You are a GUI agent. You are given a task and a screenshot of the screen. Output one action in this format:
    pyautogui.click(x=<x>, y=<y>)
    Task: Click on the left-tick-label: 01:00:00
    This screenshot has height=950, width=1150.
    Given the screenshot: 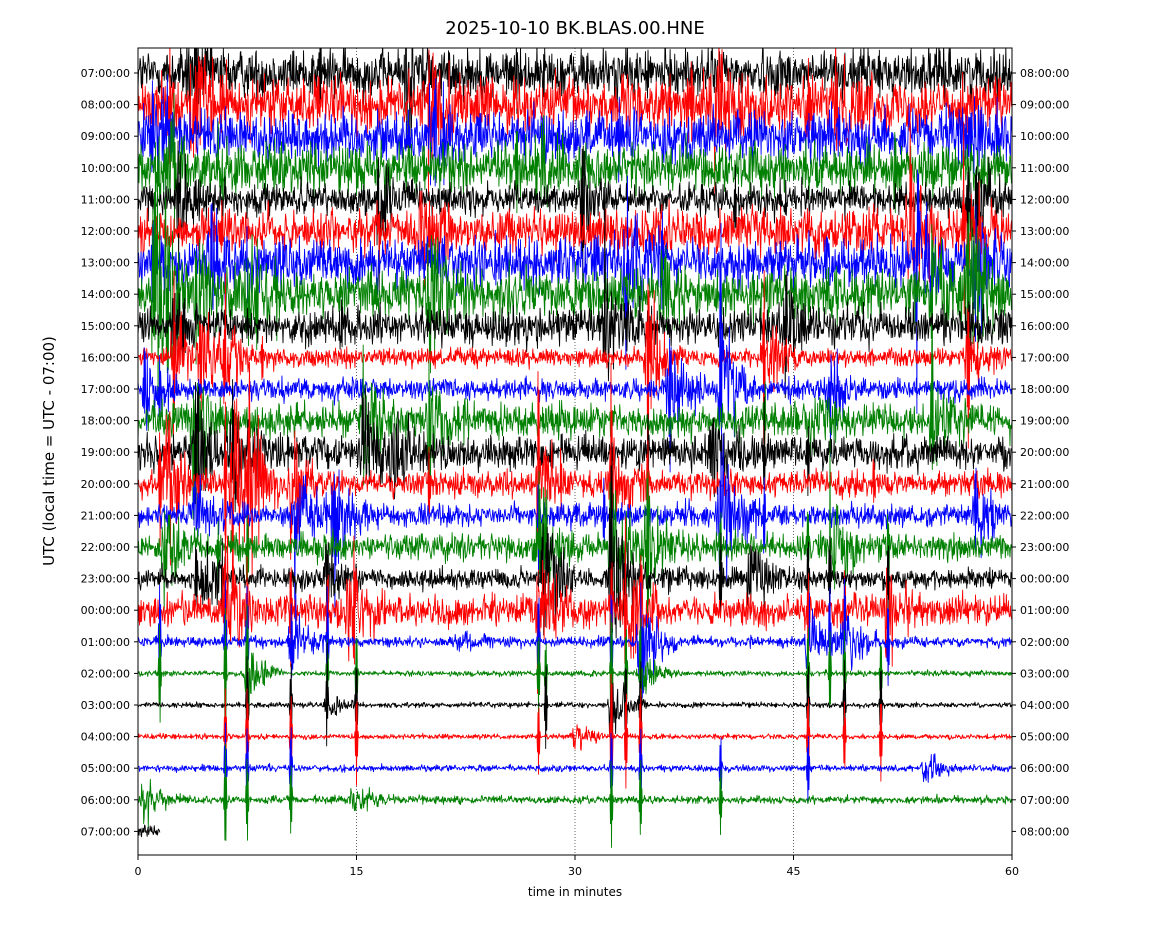 What is the action you would take?
    pyautogui.click(x=105, y=642)
    